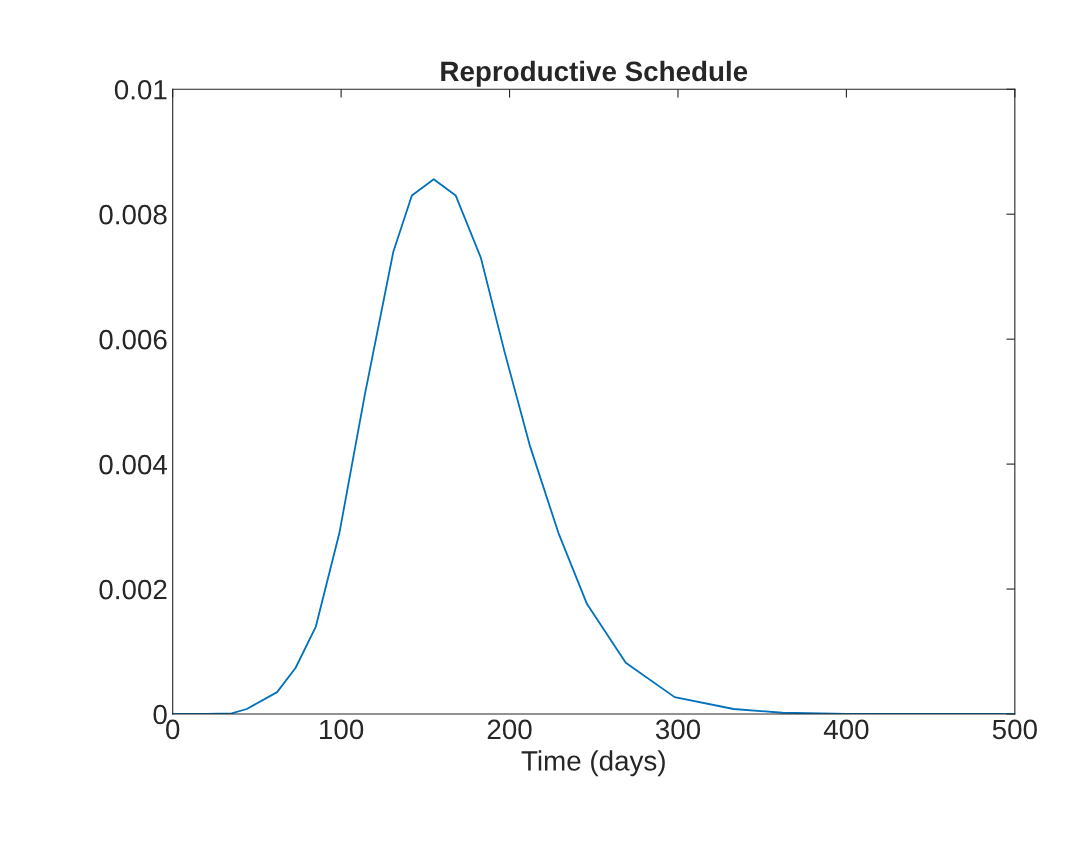  What do you see at coordinates (342, 729) in the screenshot?
I see `x-tick-label: 100` at bounding box center [342, 729].